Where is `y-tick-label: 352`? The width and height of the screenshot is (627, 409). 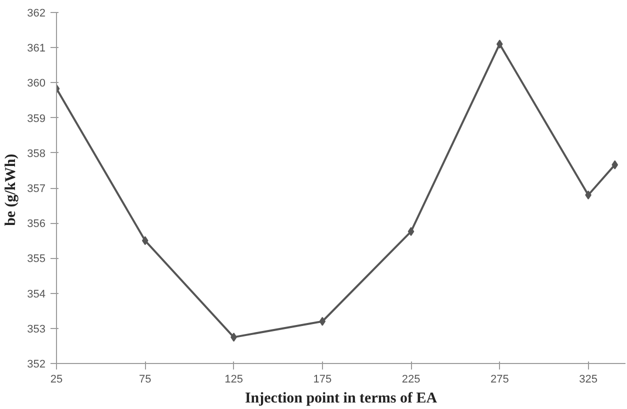 y-tick-label: 352 is located at coordinates (36, 364).